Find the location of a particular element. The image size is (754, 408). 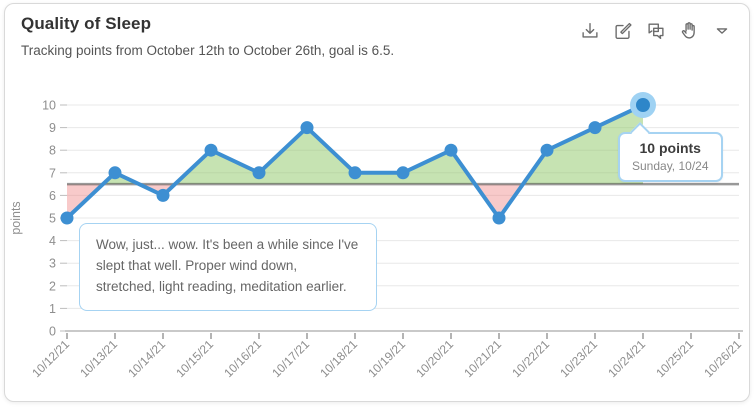

edit-icon is located at coordinates (623, 31).